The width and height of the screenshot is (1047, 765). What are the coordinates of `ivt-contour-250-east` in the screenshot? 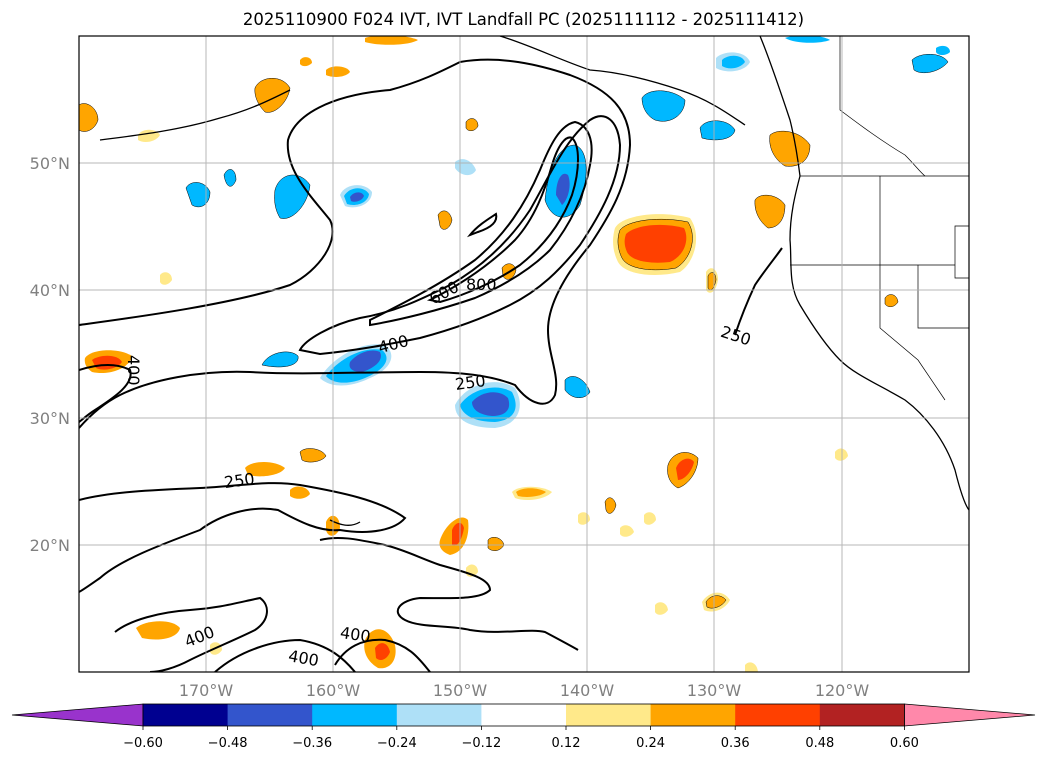 It's located at (758, 291).